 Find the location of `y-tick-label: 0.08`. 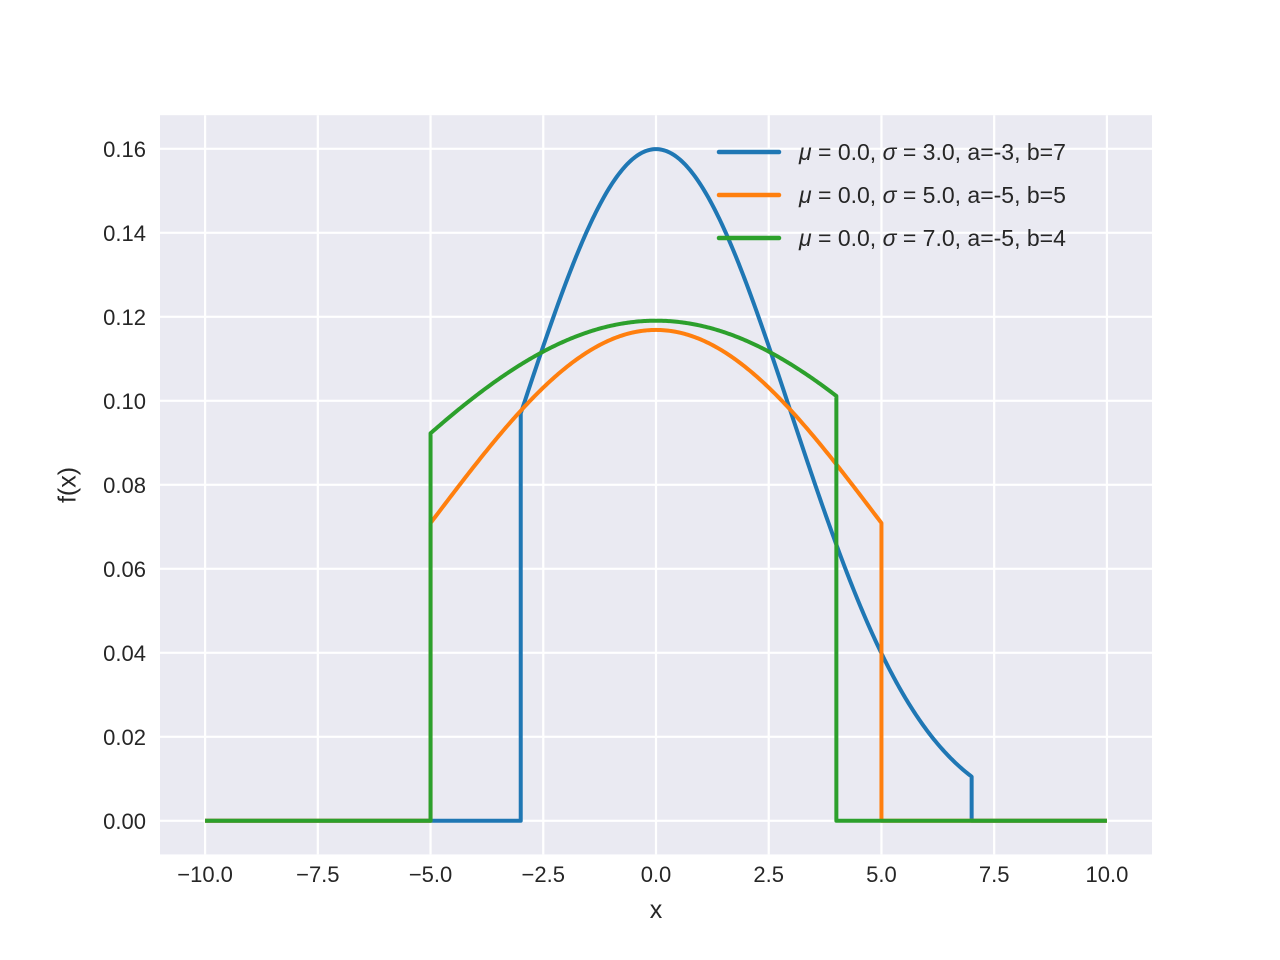

y-tick-label: 0.08 is located at coordinates (124, 485).